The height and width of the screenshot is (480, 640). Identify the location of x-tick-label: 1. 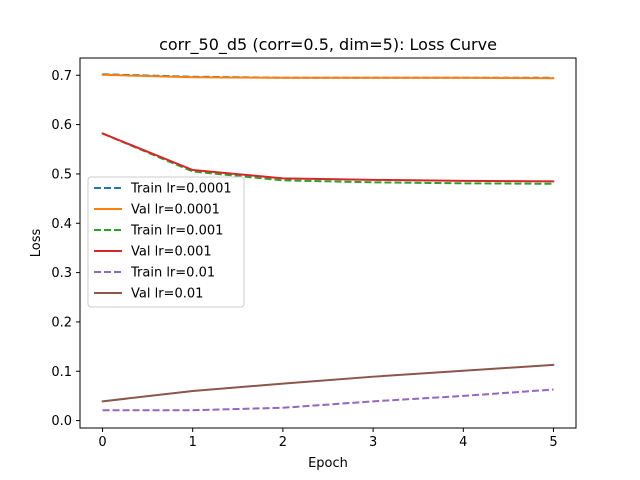
(193, 442).